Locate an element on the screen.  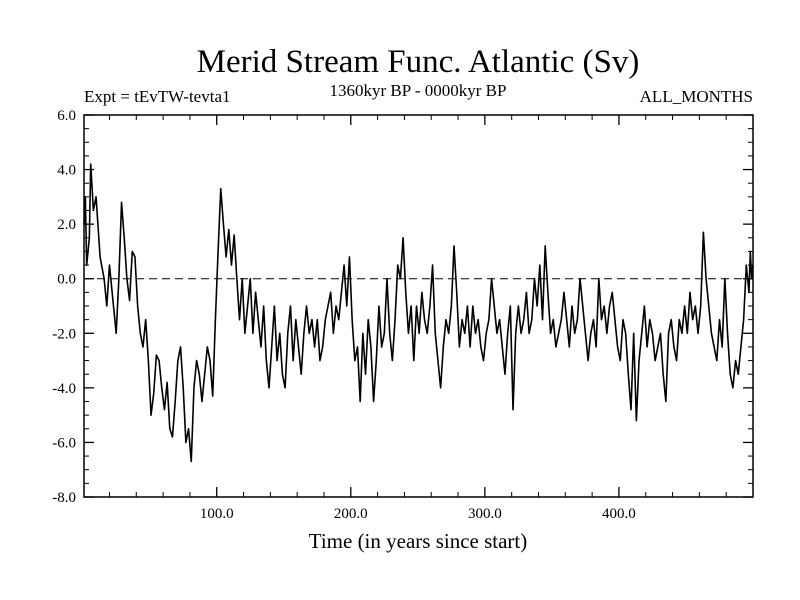
x-tick-label: 100.0 is located at coordinates (217, 514).